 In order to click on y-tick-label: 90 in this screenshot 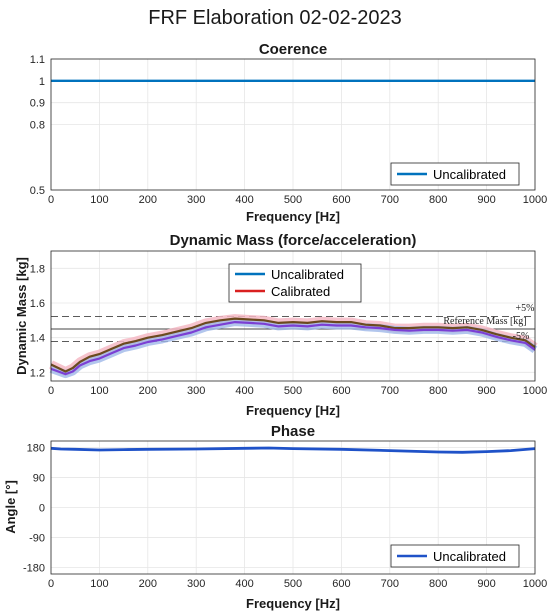, I will do `click(39, 479)`.